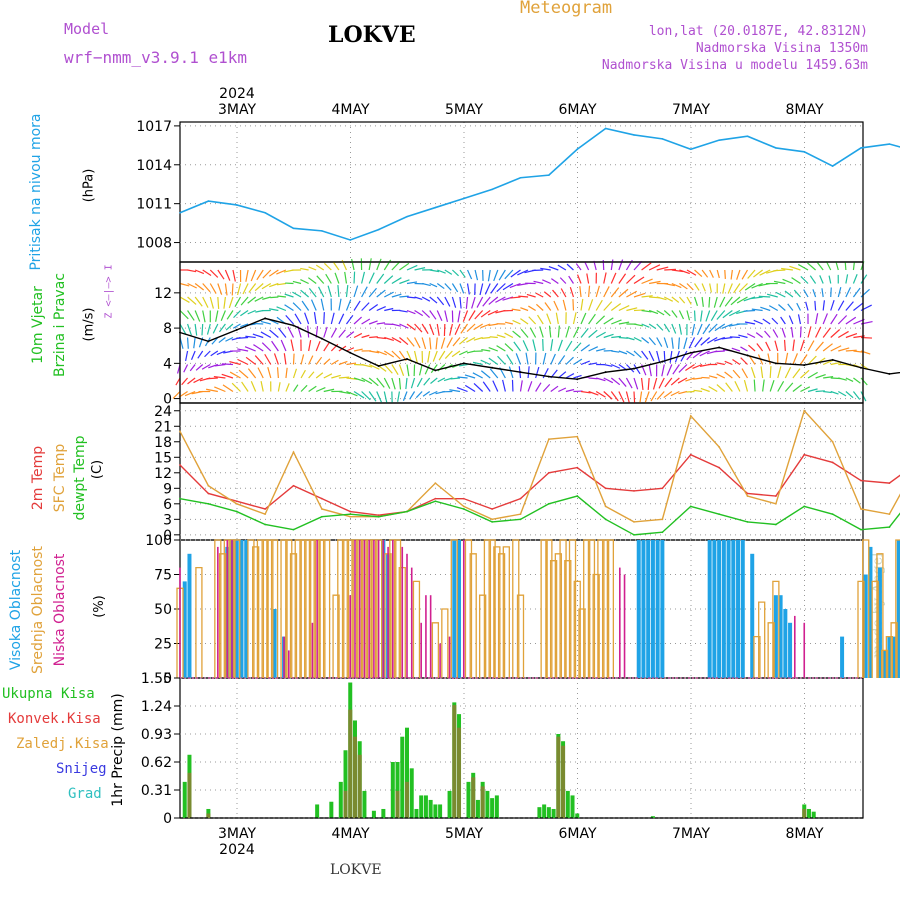  I want to click on precip-convective-bar, so click(359, 786).